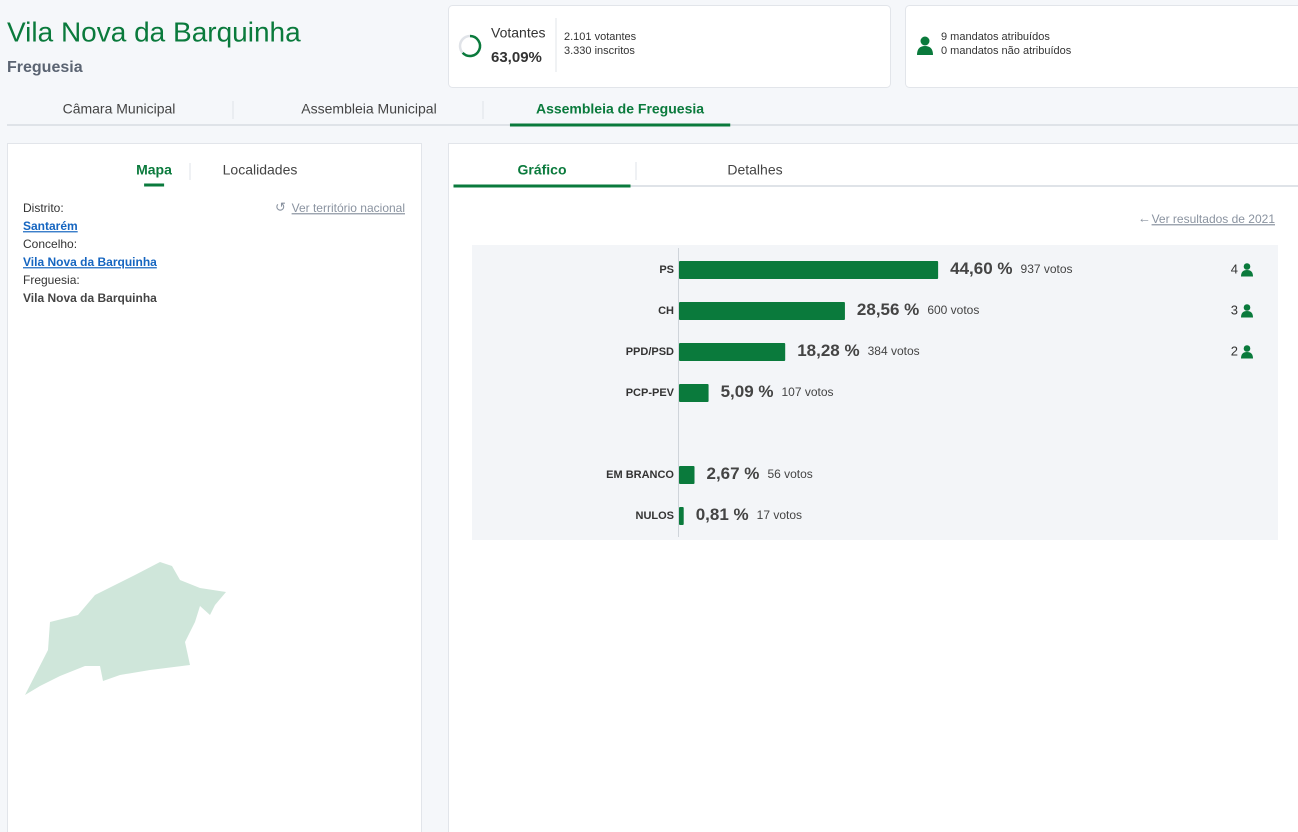  What do you see at coordinates (1214, 219) in the screenshot?
I see `results-link: Ver resultados de 2021` at bounding box center [1214, 219].